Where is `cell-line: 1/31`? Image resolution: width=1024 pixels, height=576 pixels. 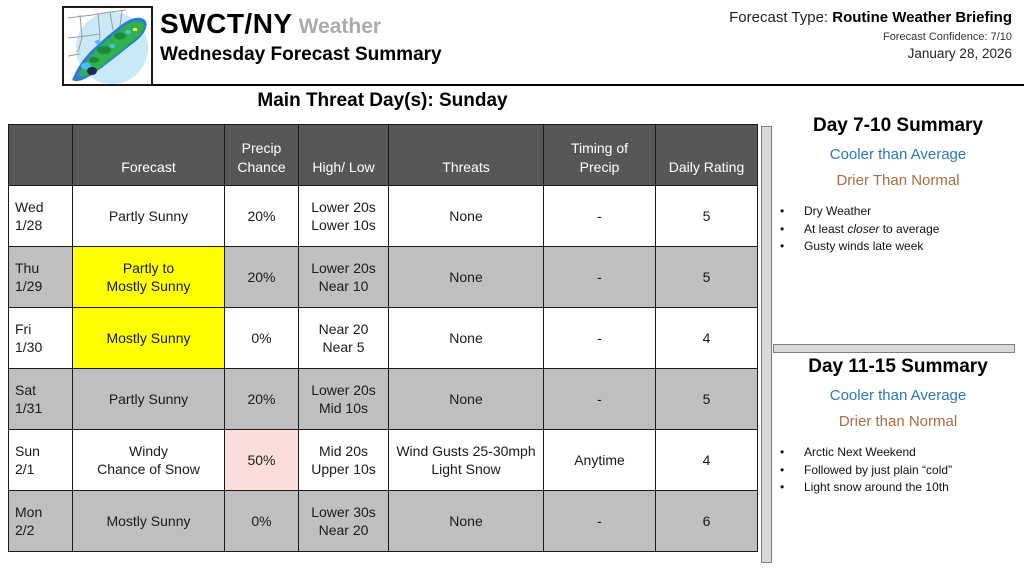 cell-line: 1/31 is located at coordinates (29, 408).